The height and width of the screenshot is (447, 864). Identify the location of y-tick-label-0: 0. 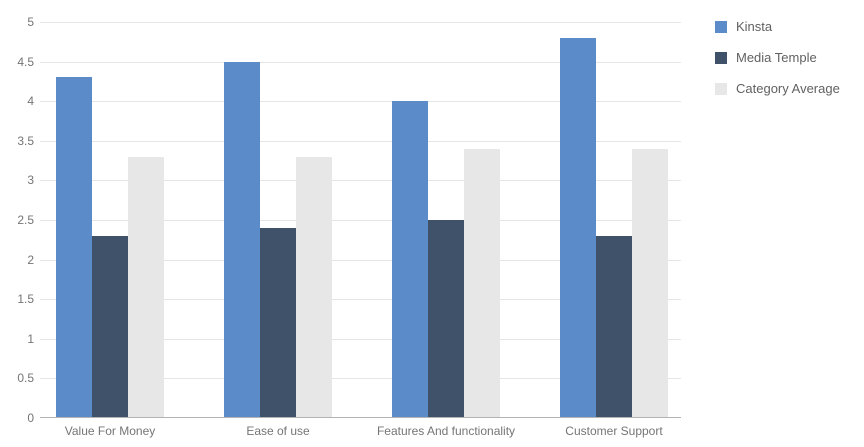
(30, 418).